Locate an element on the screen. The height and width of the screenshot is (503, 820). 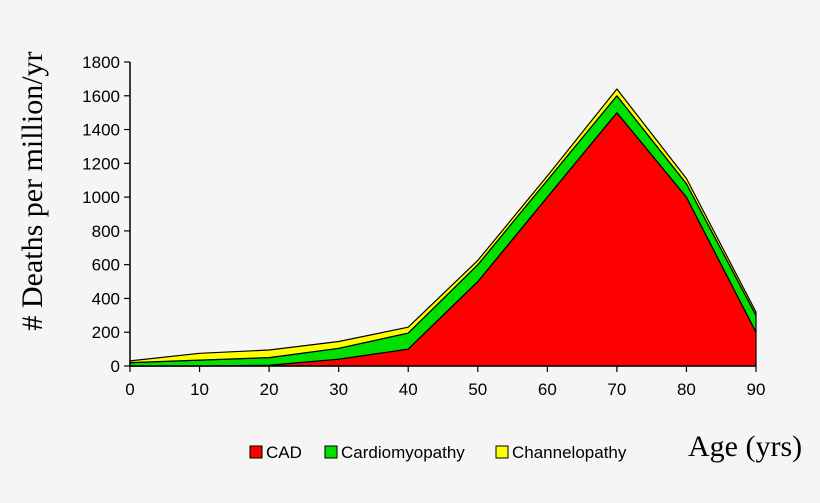
y-tick-label: 1200 is located at coordinates (101, 163).